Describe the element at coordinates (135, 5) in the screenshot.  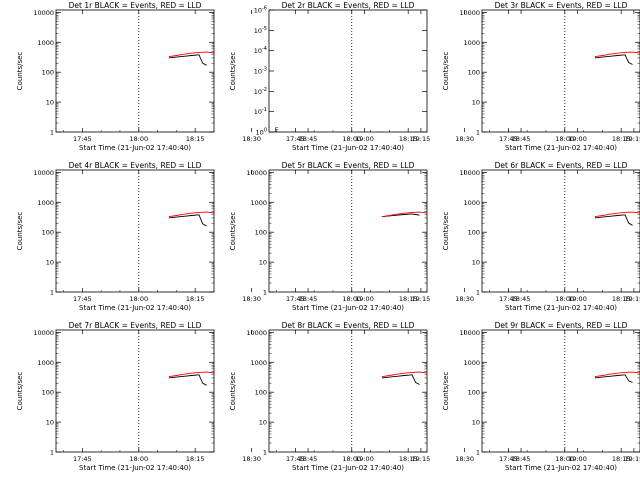
I see `panel-title: Det 1r BLACK = Events, RED = LLD` at that location.